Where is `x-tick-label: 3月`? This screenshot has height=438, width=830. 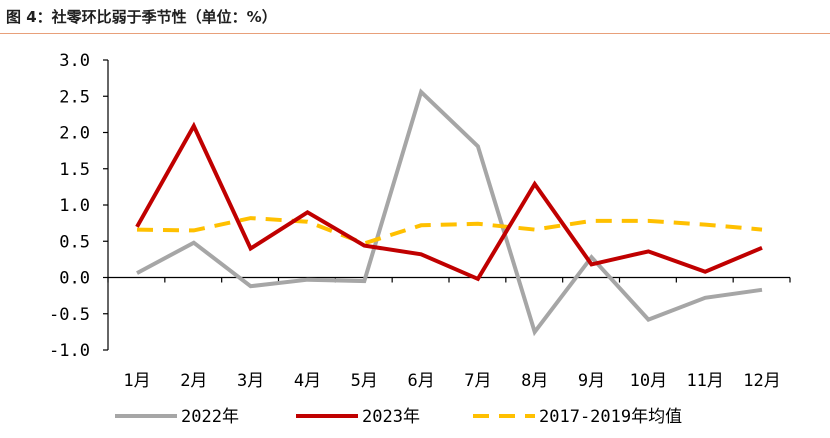 x-tick-label: 3月 is located at coordinates (250, 381).